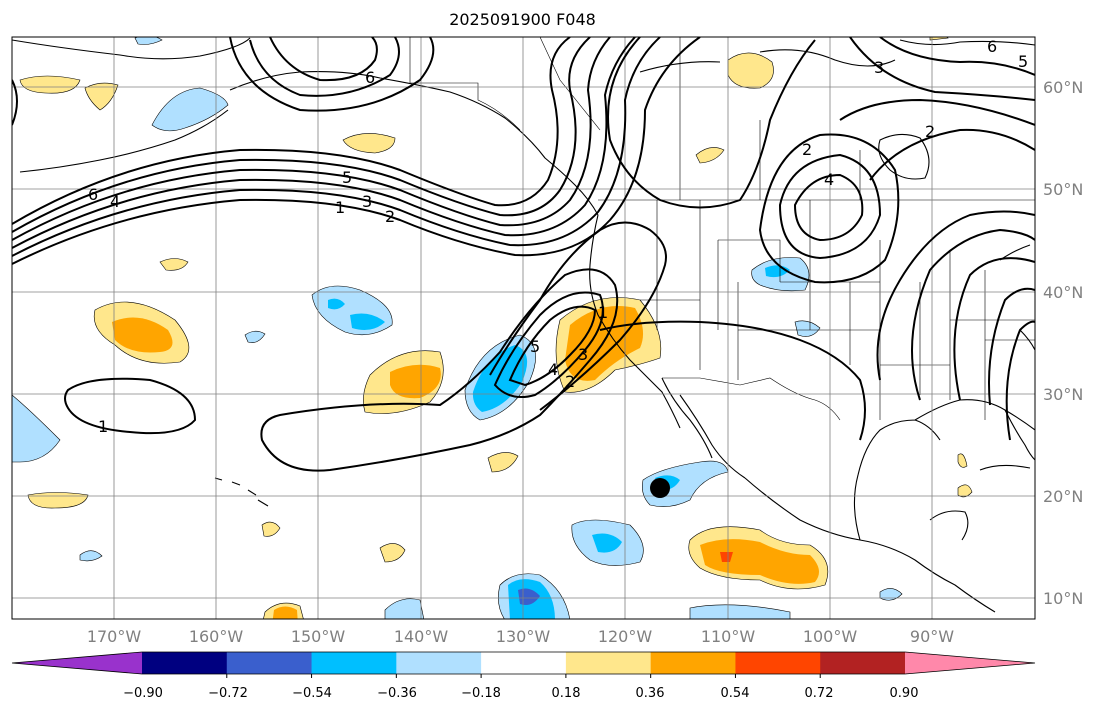 The width and height of the screenshot is (1105, 712). I want to click on lon-label: 120°W, so click(625, 636).